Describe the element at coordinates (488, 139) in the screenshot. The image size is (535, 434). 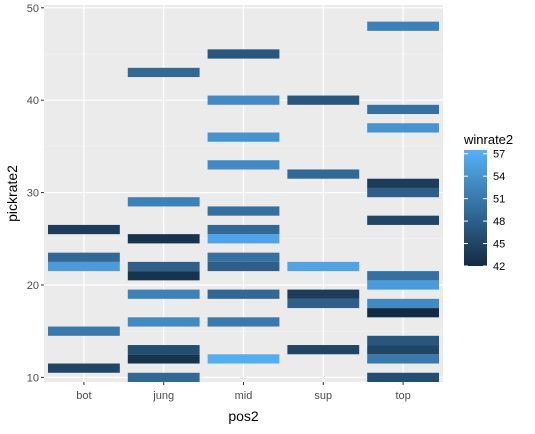
I see `legend-title: winrate2` at that location.